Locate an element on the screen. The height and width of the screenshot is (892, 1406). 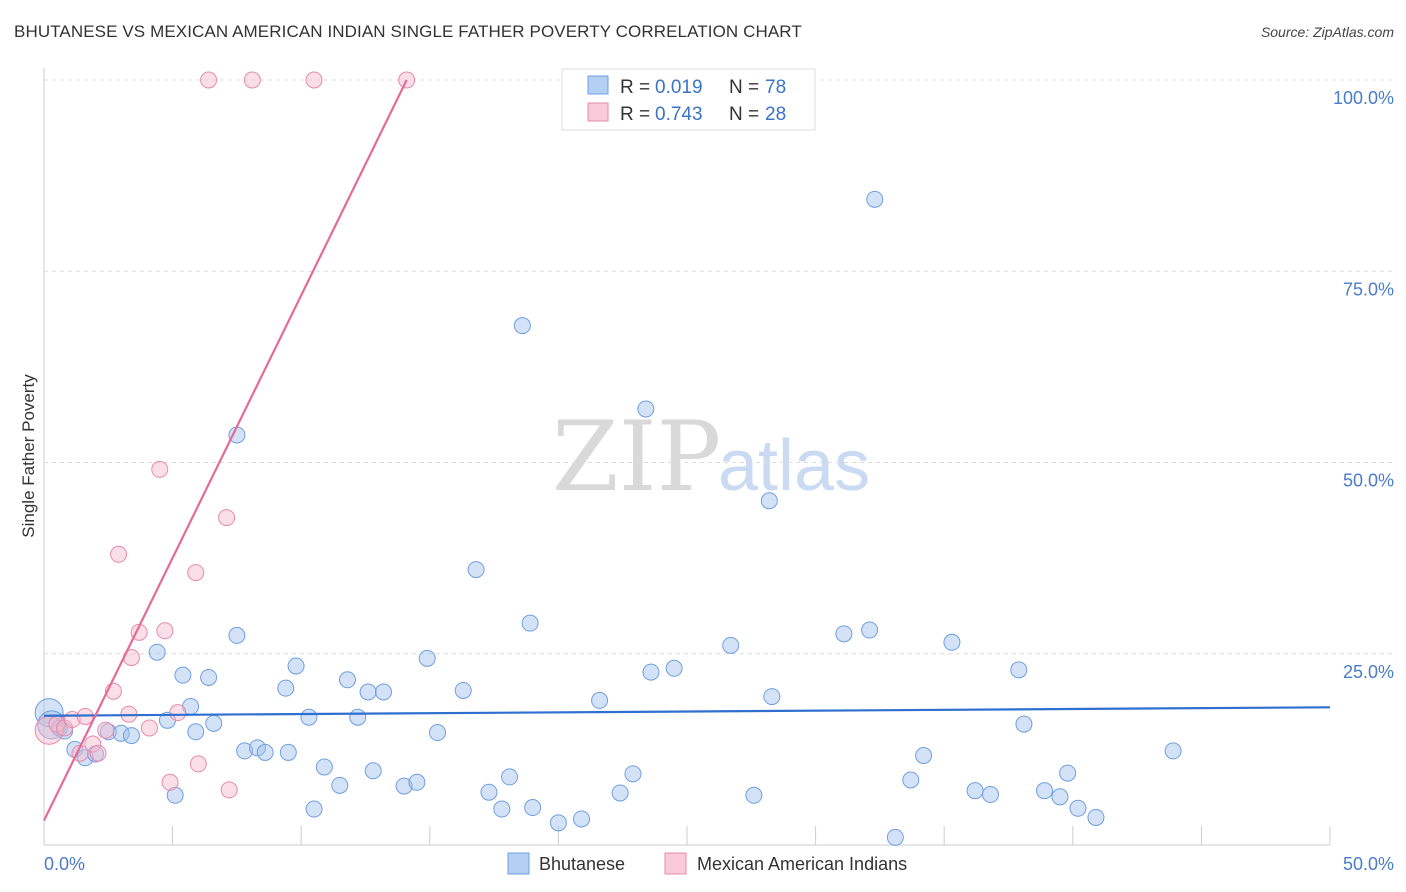
y-tick-label-25: 25.0% is located at coordinates (1368, 672).